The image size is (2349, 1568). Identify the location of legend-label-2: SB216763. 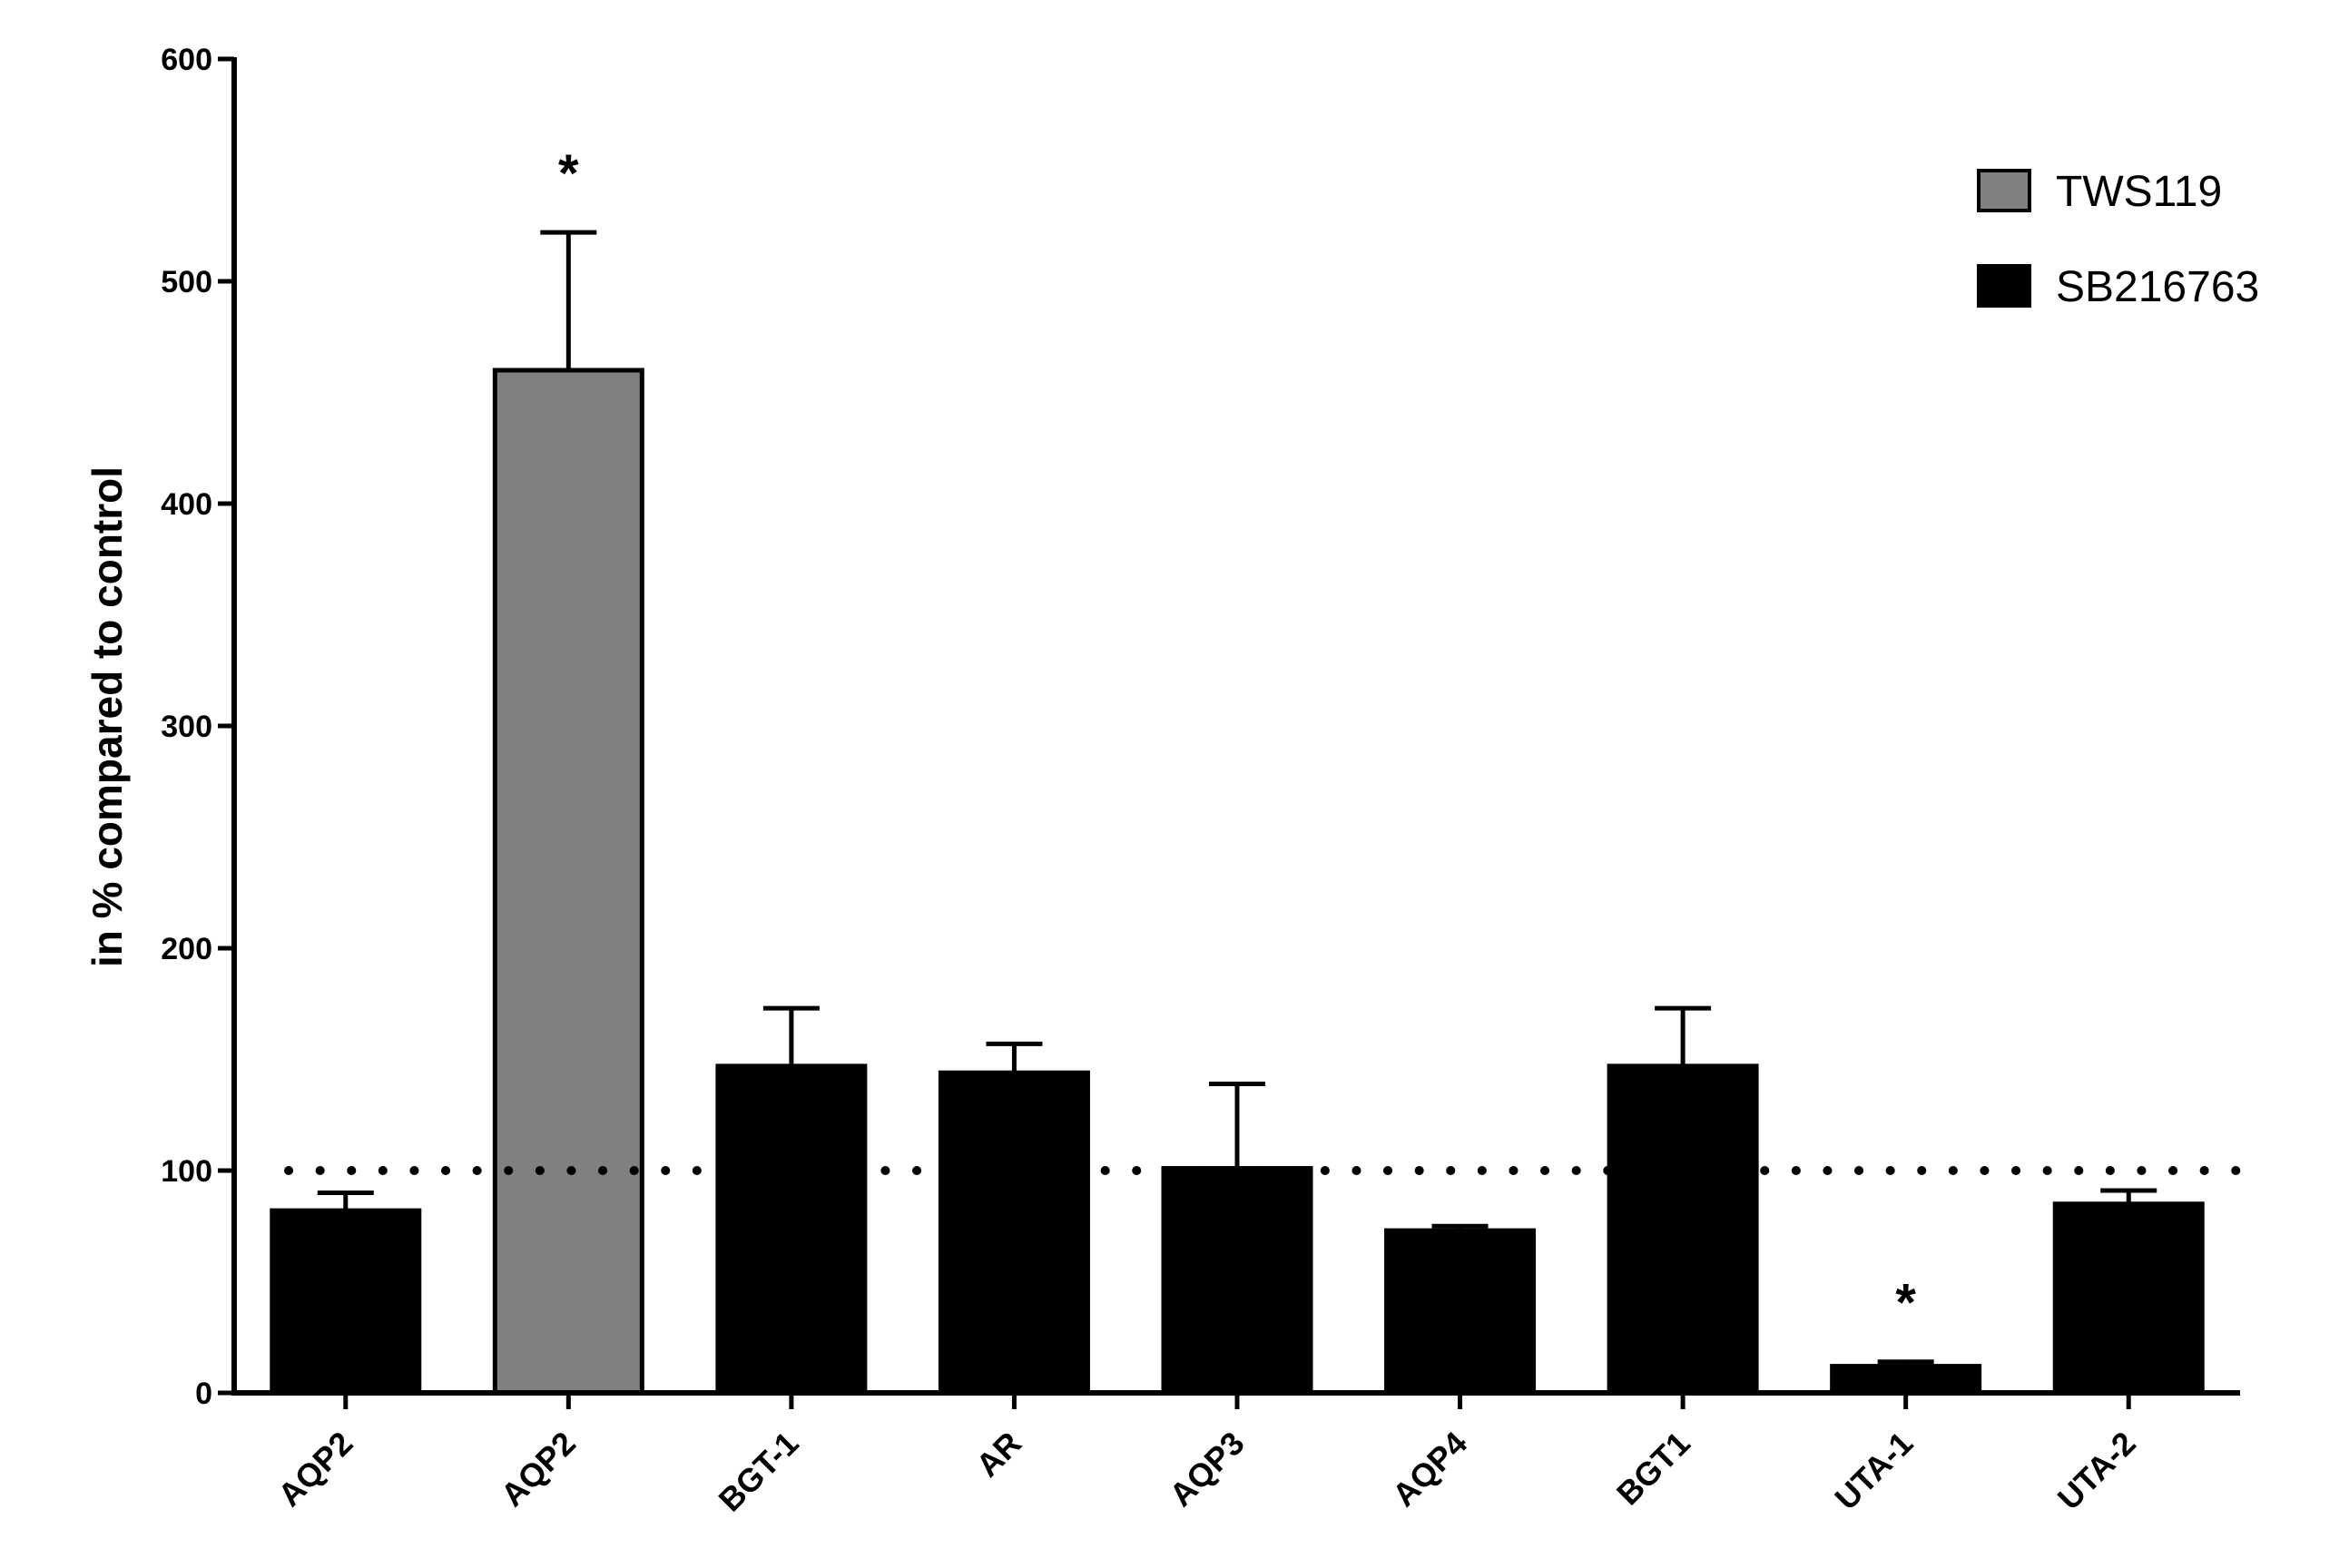
(2157, 287).